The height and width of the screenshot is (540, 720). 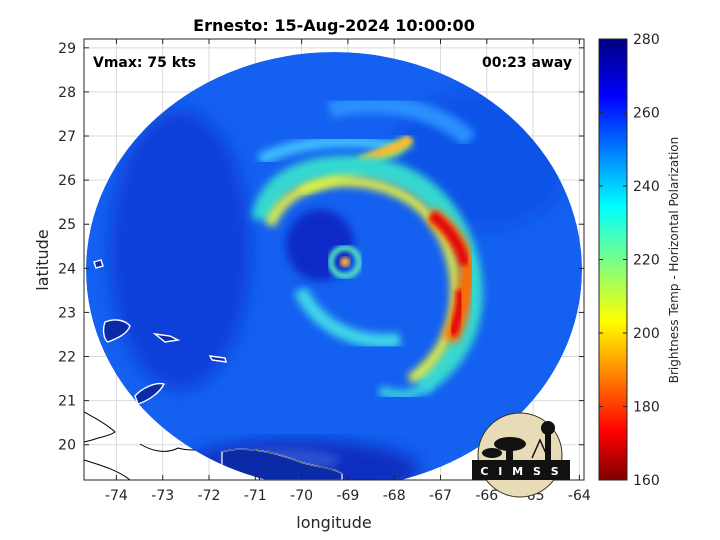 I want to click on colorbar-tick-label: 260, so click(x=646, y=114).